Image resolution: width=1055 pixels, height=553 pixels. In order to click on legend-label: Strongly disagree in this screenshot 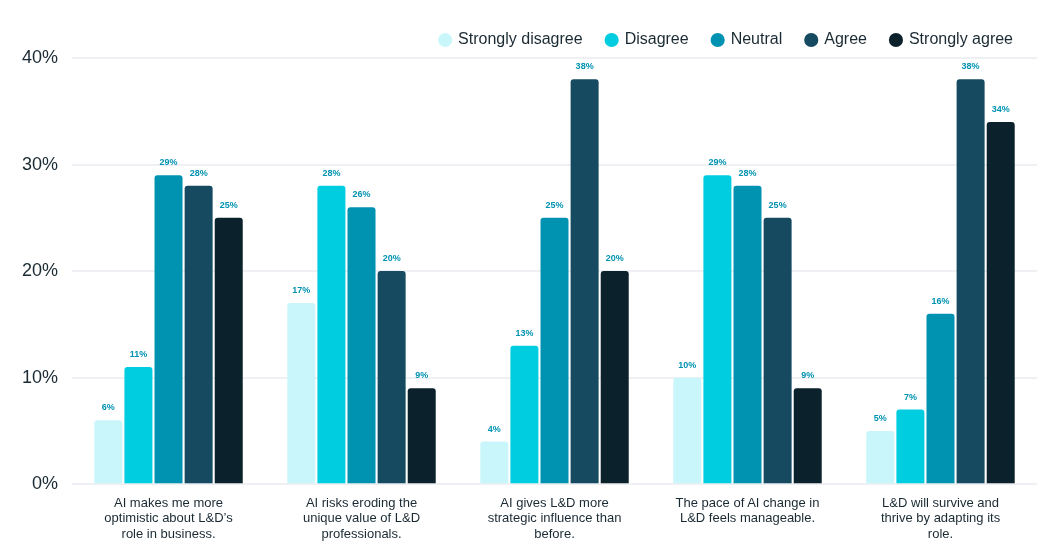, I will do `click(520, 39)`.